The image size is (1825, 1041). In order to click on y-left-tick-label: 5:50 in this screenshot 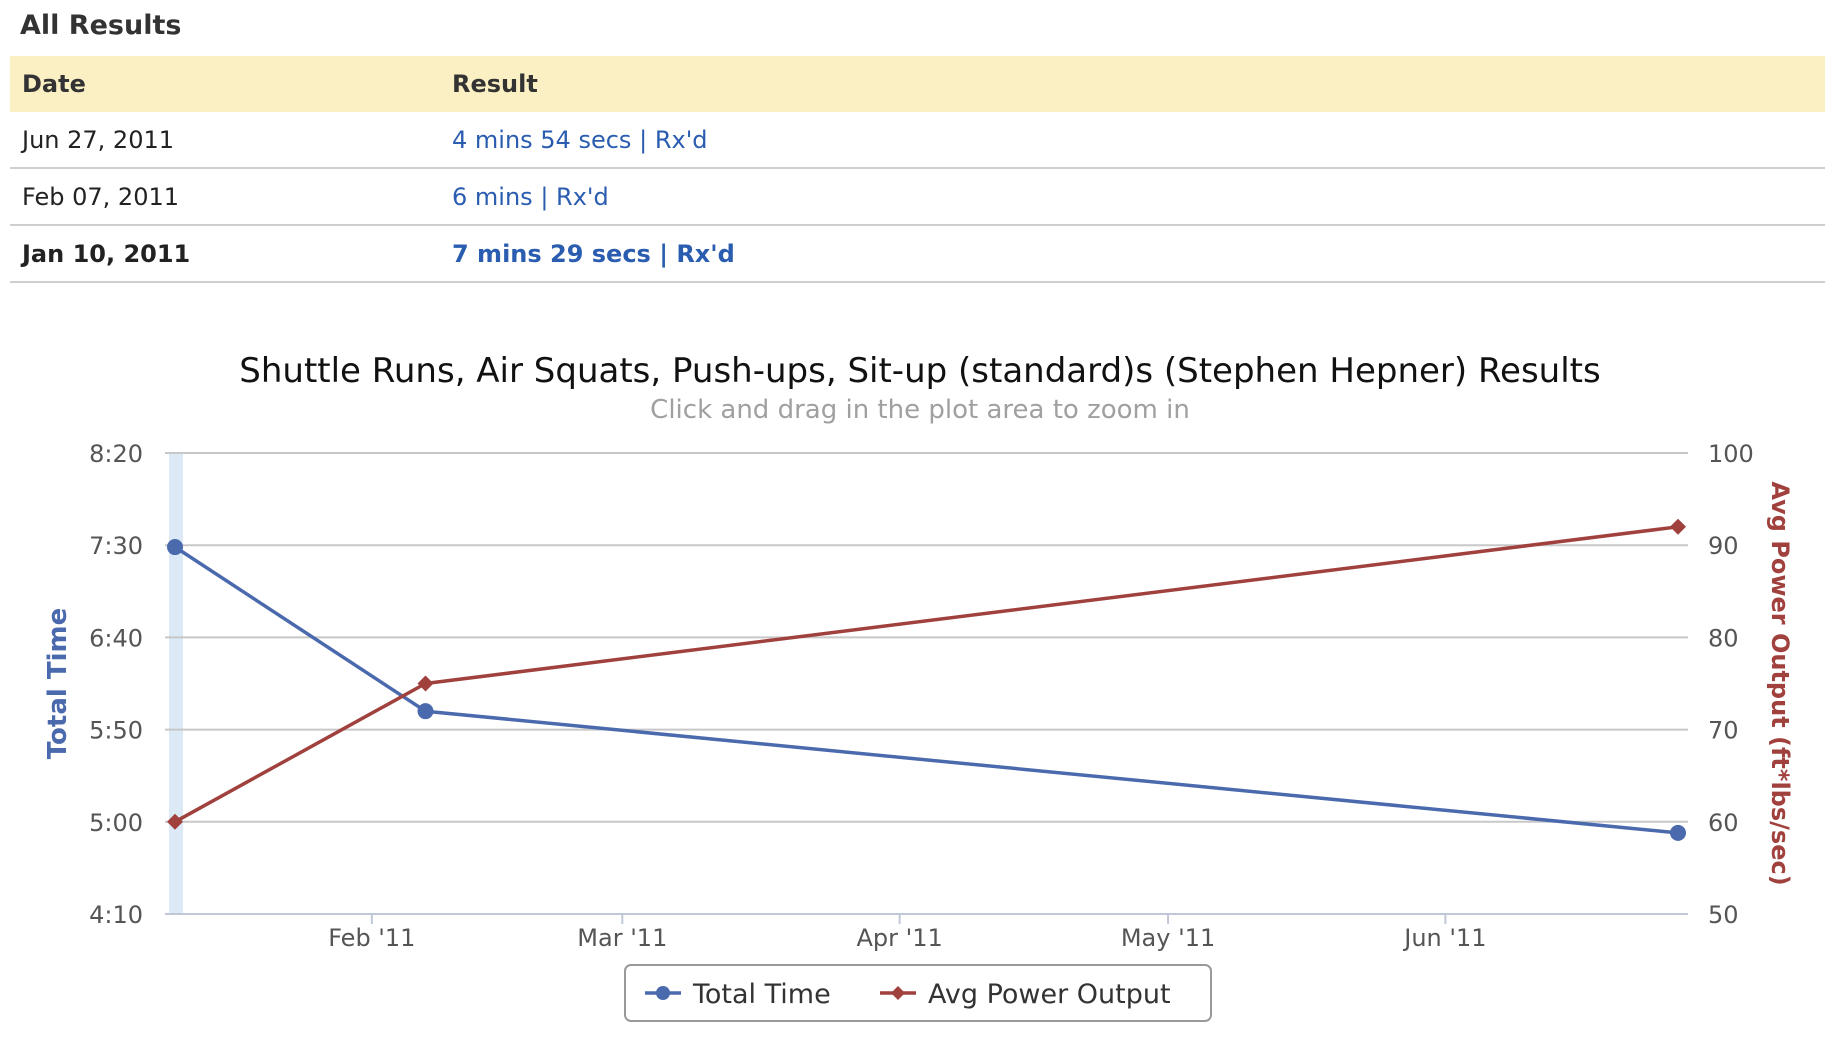, I will do `click(116, 731)`.